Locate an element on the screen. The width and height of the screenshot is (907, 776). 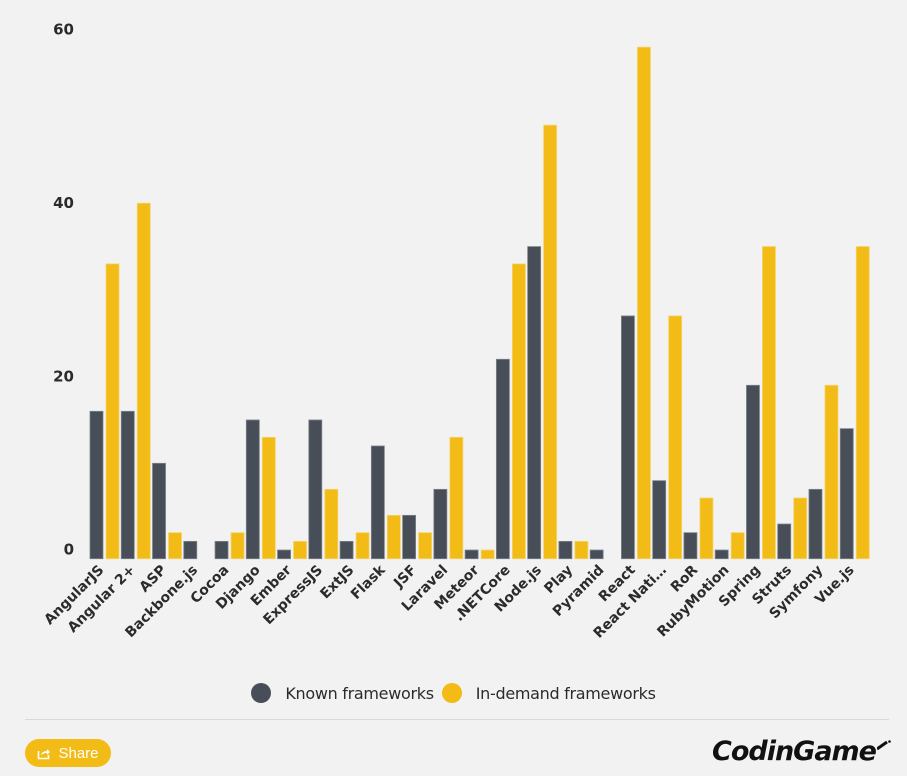
share-icon is located at coordinates (44, 753).